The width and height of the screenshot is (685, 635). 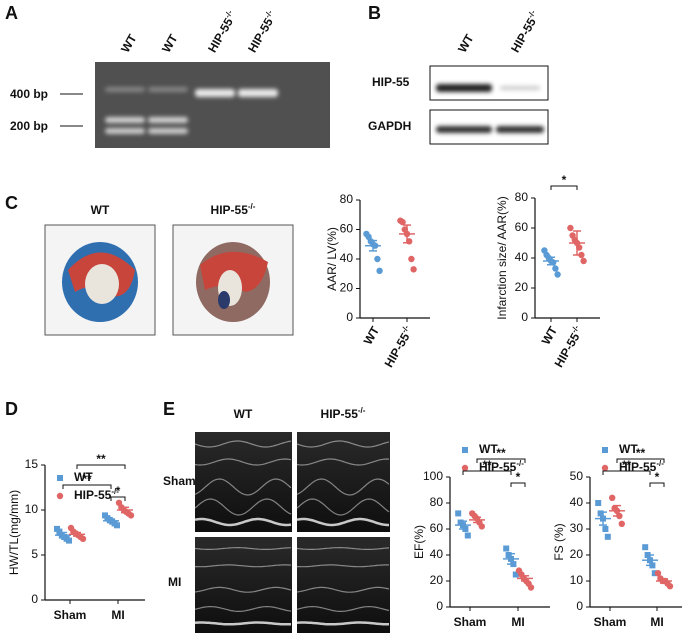 I want to click on image-label: HIP-55-/-, so click(x=233, y=210).